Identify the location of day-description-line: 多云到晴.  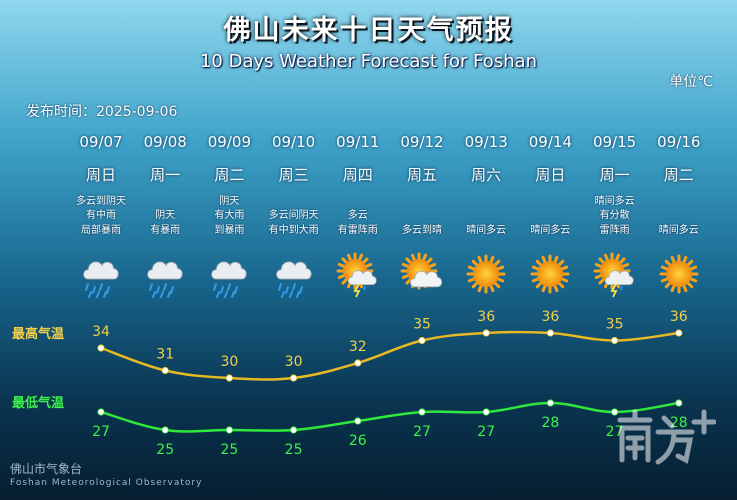
(422, 230).